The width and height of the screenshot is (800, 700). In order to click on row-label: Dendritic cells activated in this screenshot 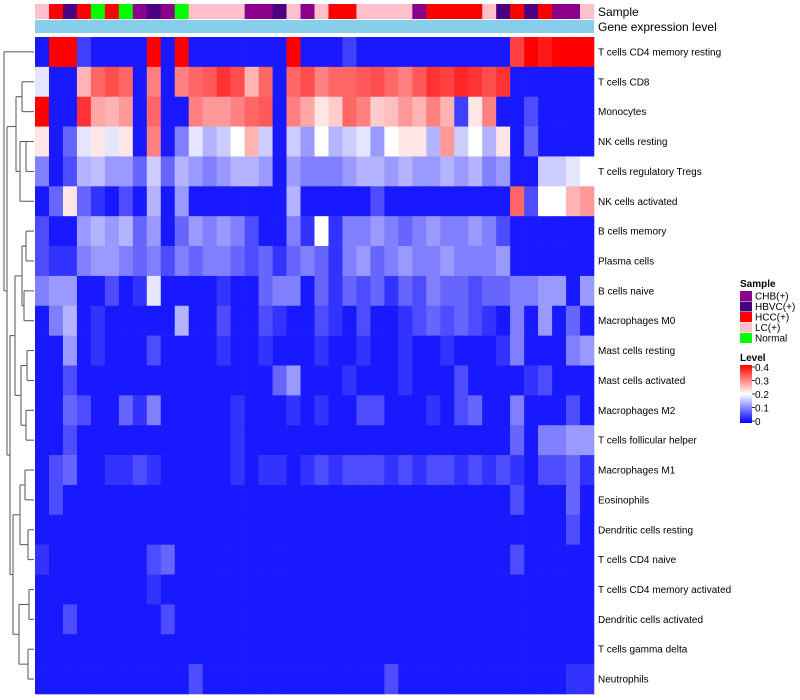, I will do `click(650, 620)`.